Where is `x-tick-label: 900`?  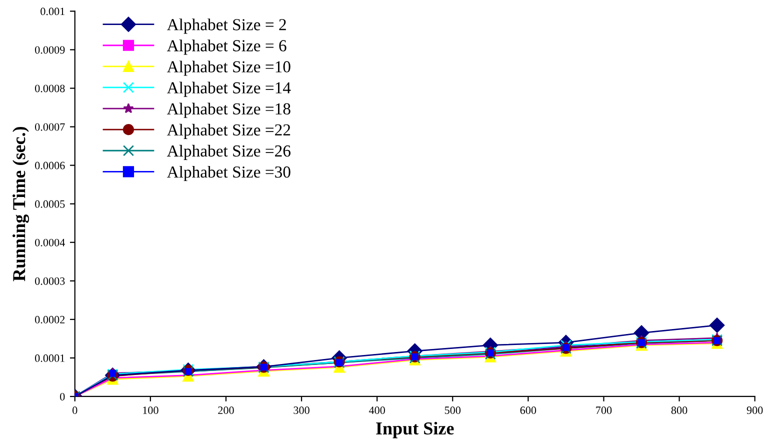 x-tick-label: 900 is located at coordinates (754, 410).